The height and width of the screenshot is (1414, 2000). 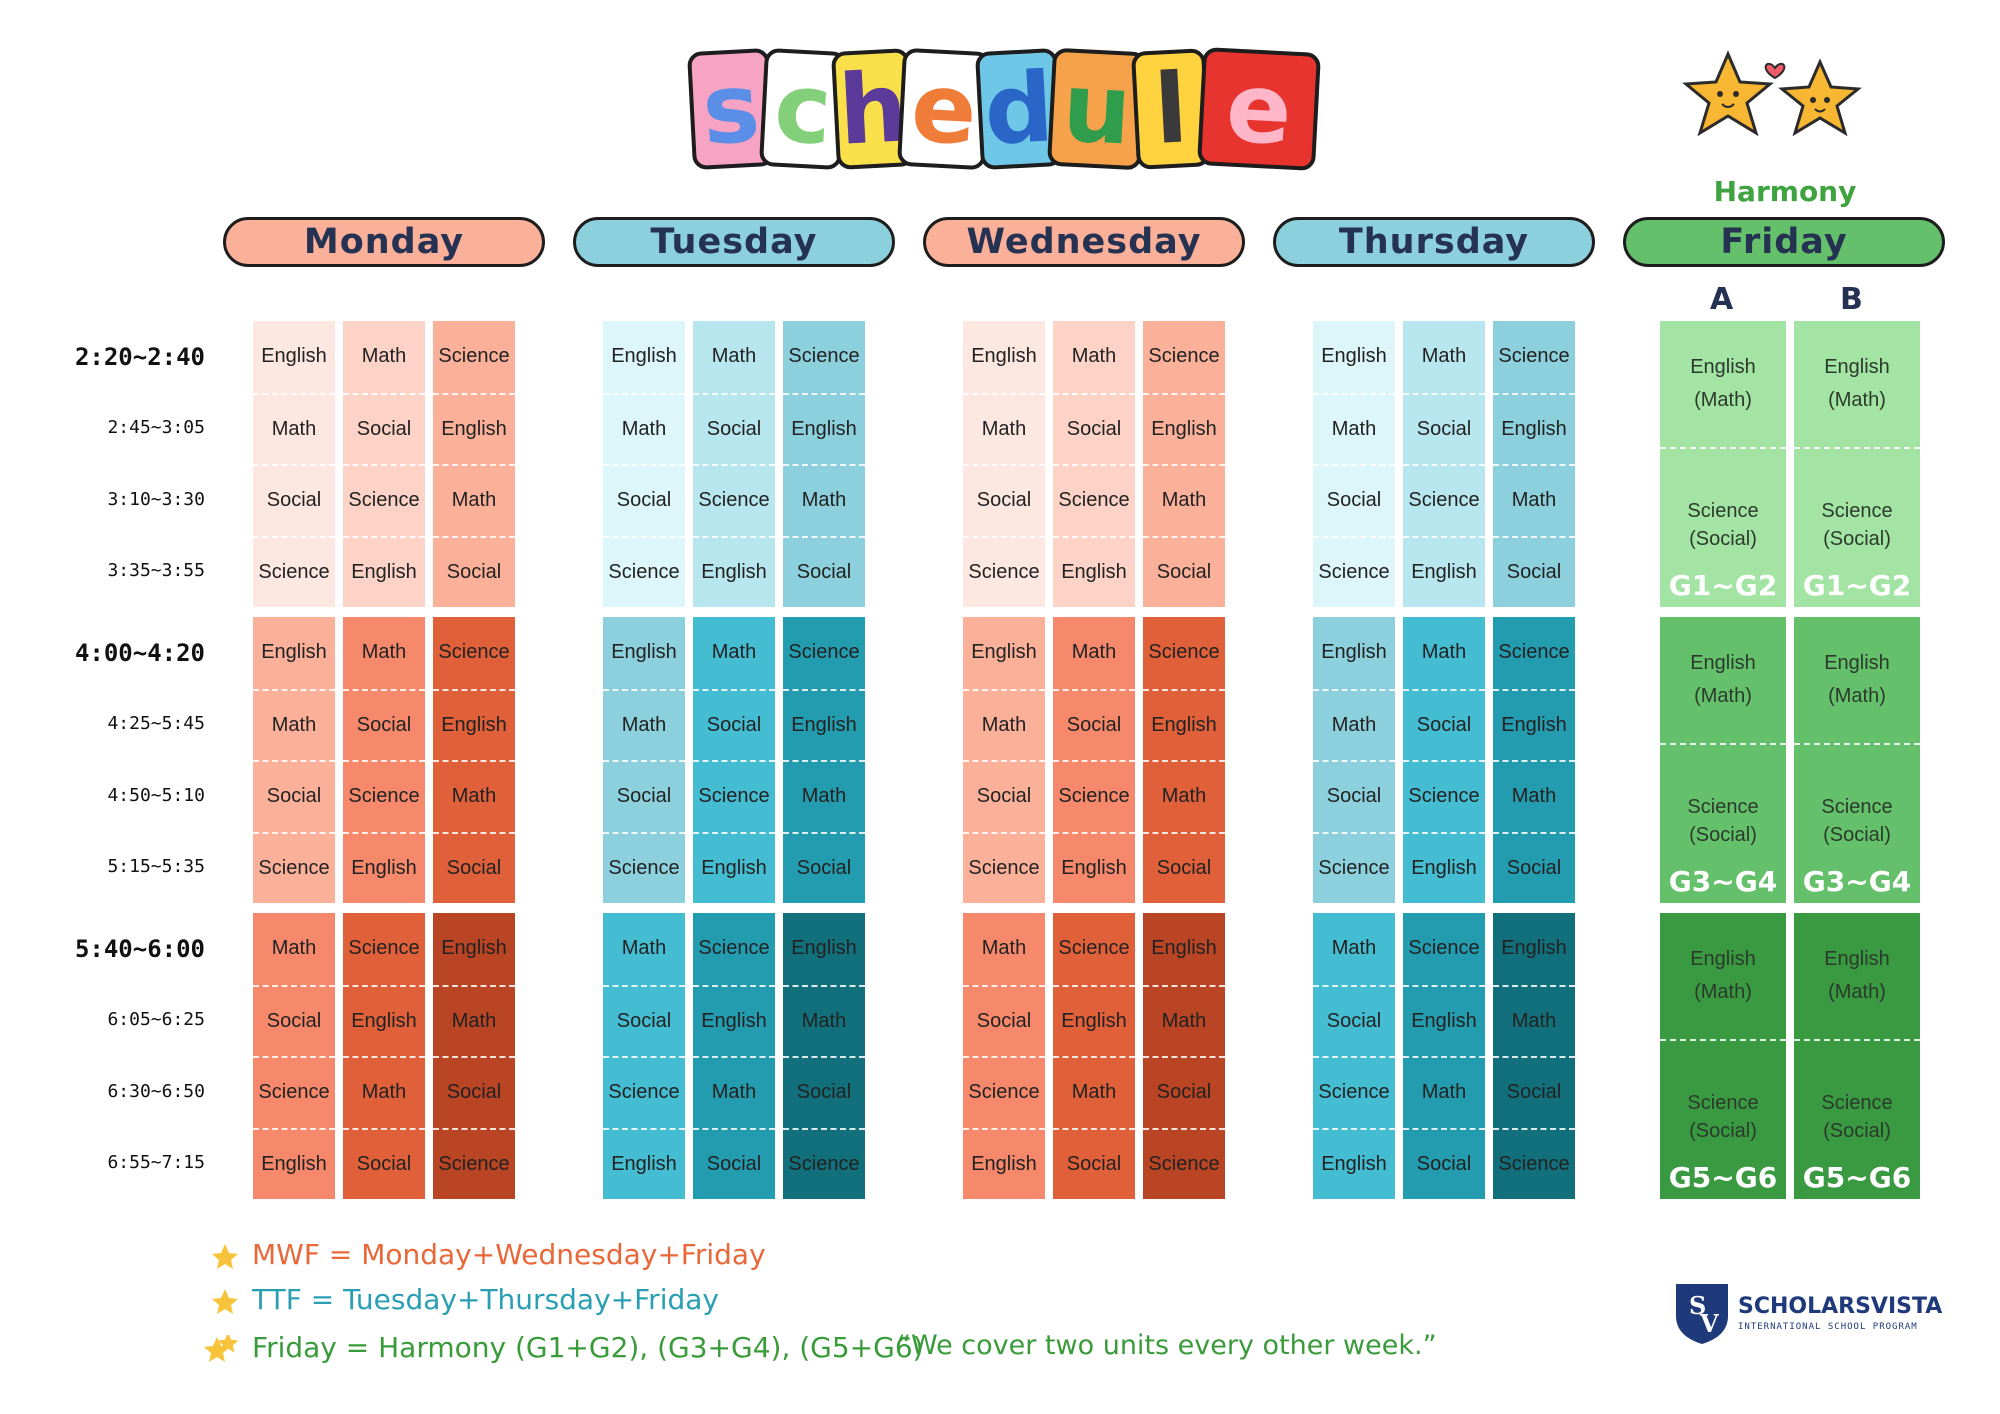 What do you see at coordinates (139, 948) in the screenshot?
I see `time-slot-label: 5:40~6:00` at bounding box center [139, 948].